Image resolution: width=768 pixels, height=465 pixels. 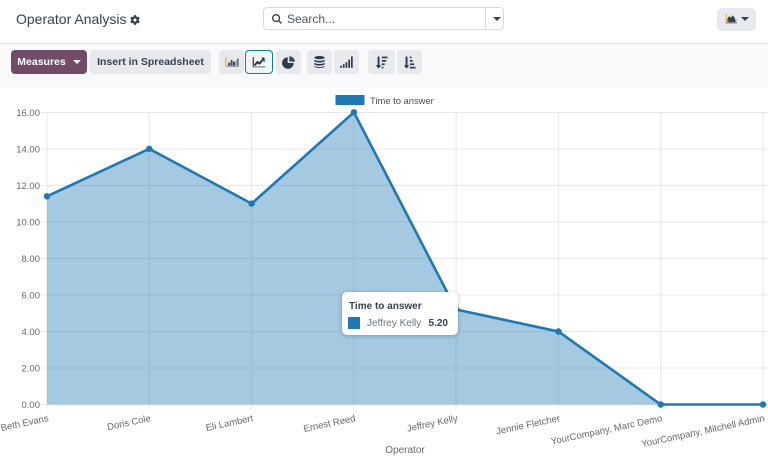 What do you see at coordinates (31, 296) in the screenshot?
I see `svg-text: 6.00` at bounding box center [31, 296].